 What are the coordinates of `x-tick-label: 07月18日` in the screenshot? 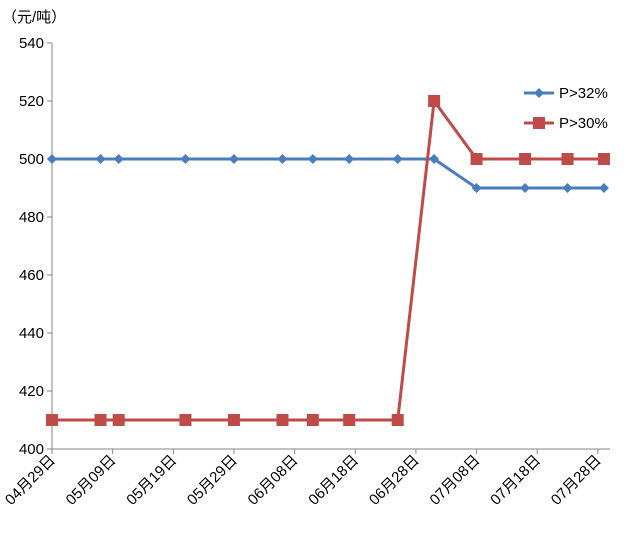 It's located at (515, 480).